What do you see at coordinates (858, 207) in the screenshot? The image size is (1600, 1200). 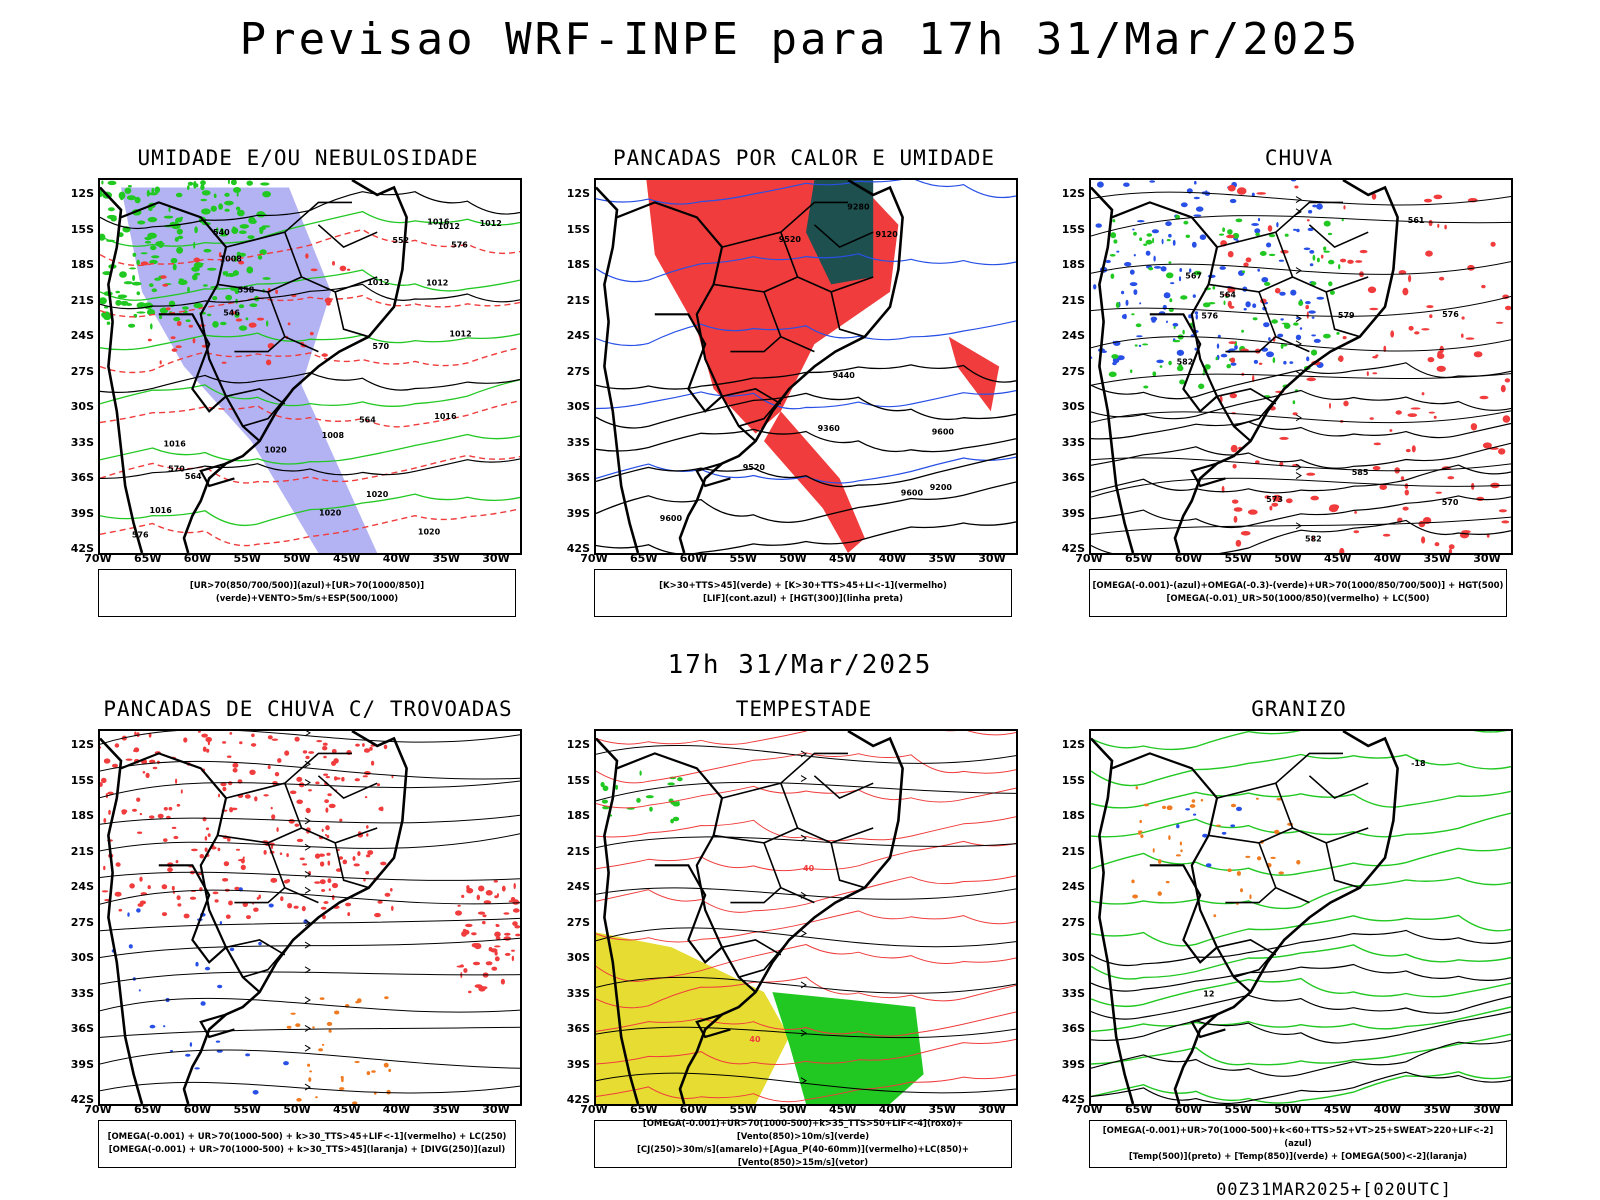 I see `contour-label: 9280` at bounding box center [858, 207].